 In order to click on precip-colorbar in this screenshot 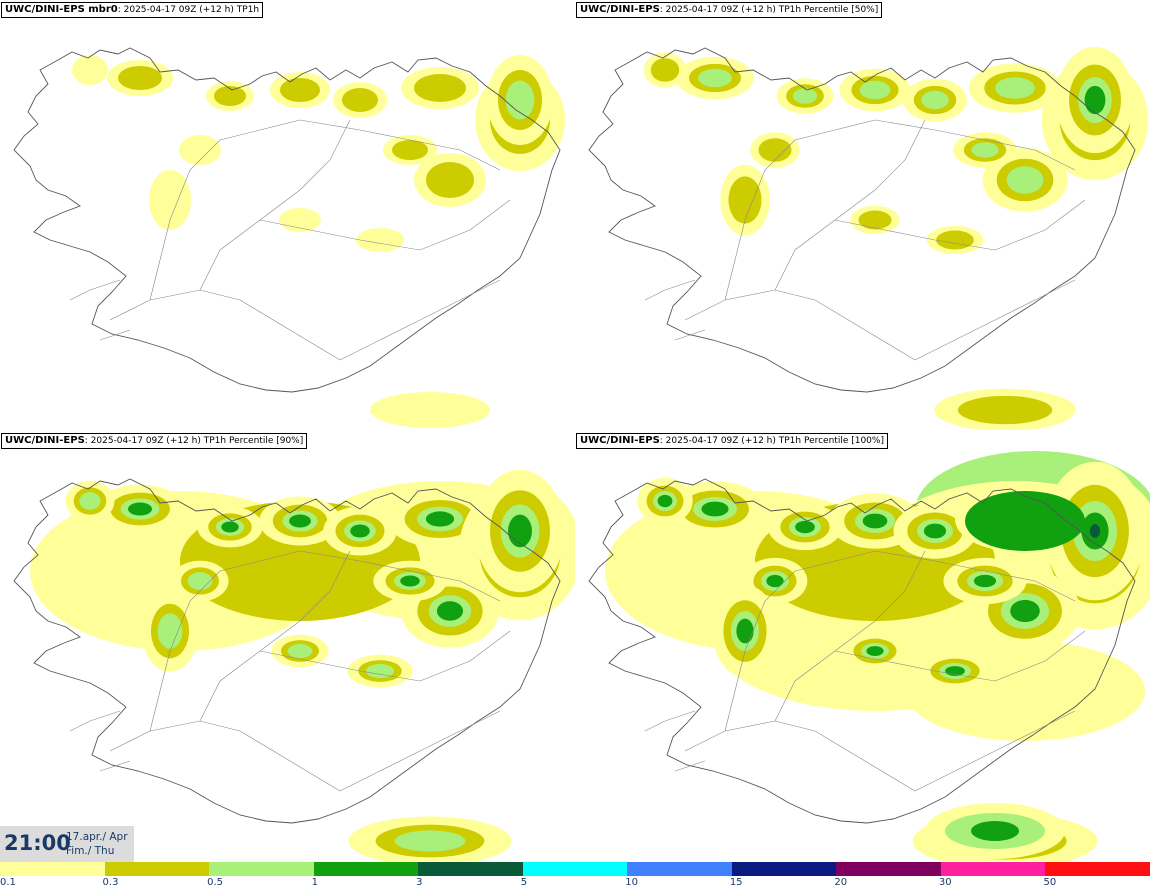, I will do `click(575, 869)`.